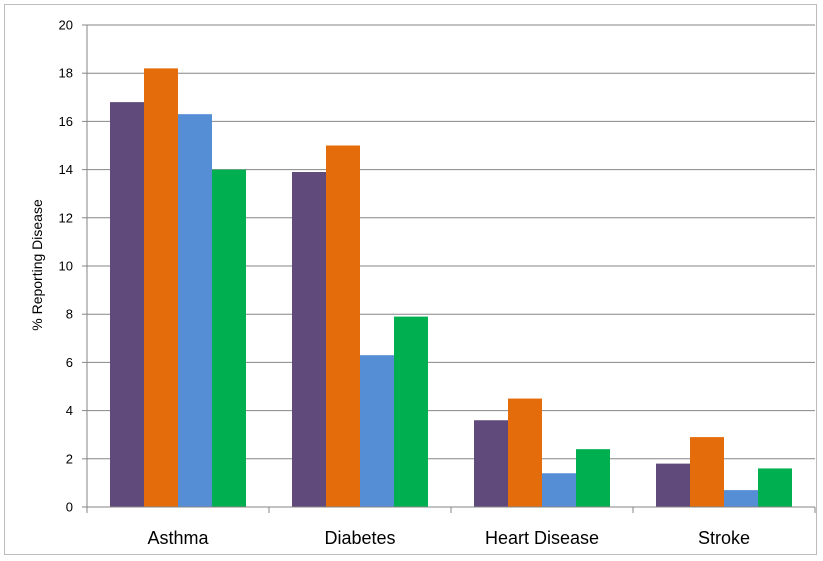  What do you see at coordinates (66, 121) in the screenshot?
I see `y-tick-label: 16` at bounding box center [66, 121].